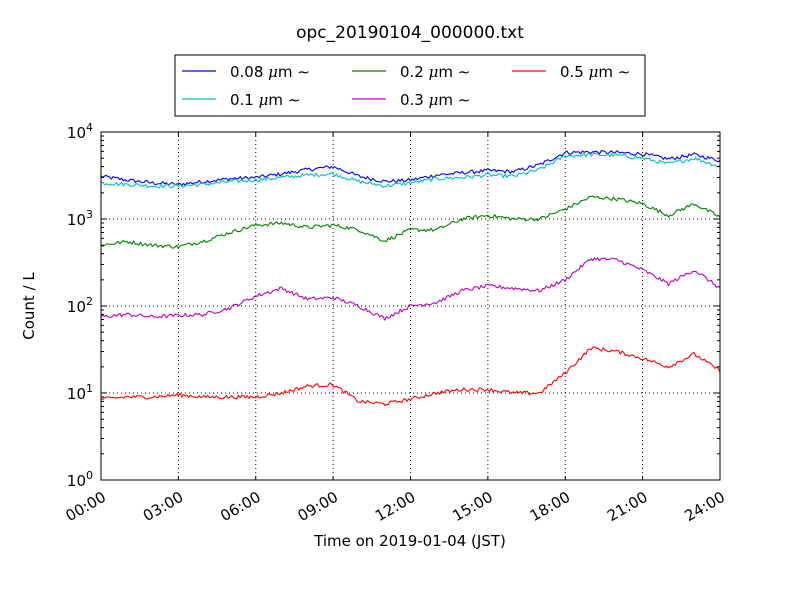 The image size is (800, 600). I want to click on chart-title: opc_20190104_000000.txt, so click(410, 33).